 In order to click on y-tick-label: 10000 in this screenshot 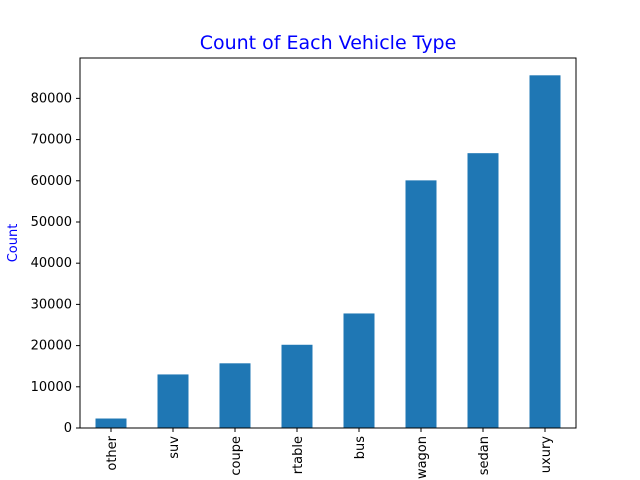, I will do `click(51, 387)`.